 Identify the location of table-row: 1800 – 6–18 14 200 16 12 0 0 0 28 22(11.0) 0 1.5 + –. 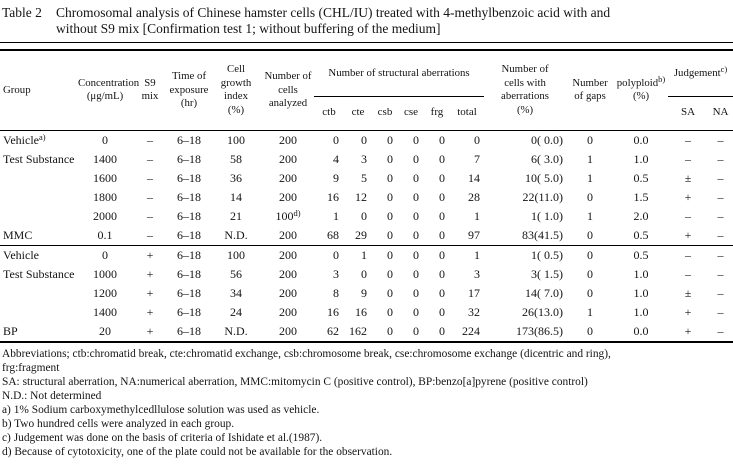
(366, 197).